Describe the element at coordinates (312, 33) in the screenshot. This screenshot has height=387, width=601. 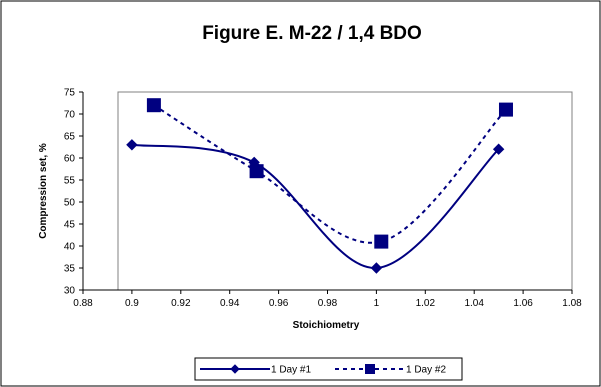
I see `chart-title: Figure E. M-22 / 1,4 BDO` at that location.